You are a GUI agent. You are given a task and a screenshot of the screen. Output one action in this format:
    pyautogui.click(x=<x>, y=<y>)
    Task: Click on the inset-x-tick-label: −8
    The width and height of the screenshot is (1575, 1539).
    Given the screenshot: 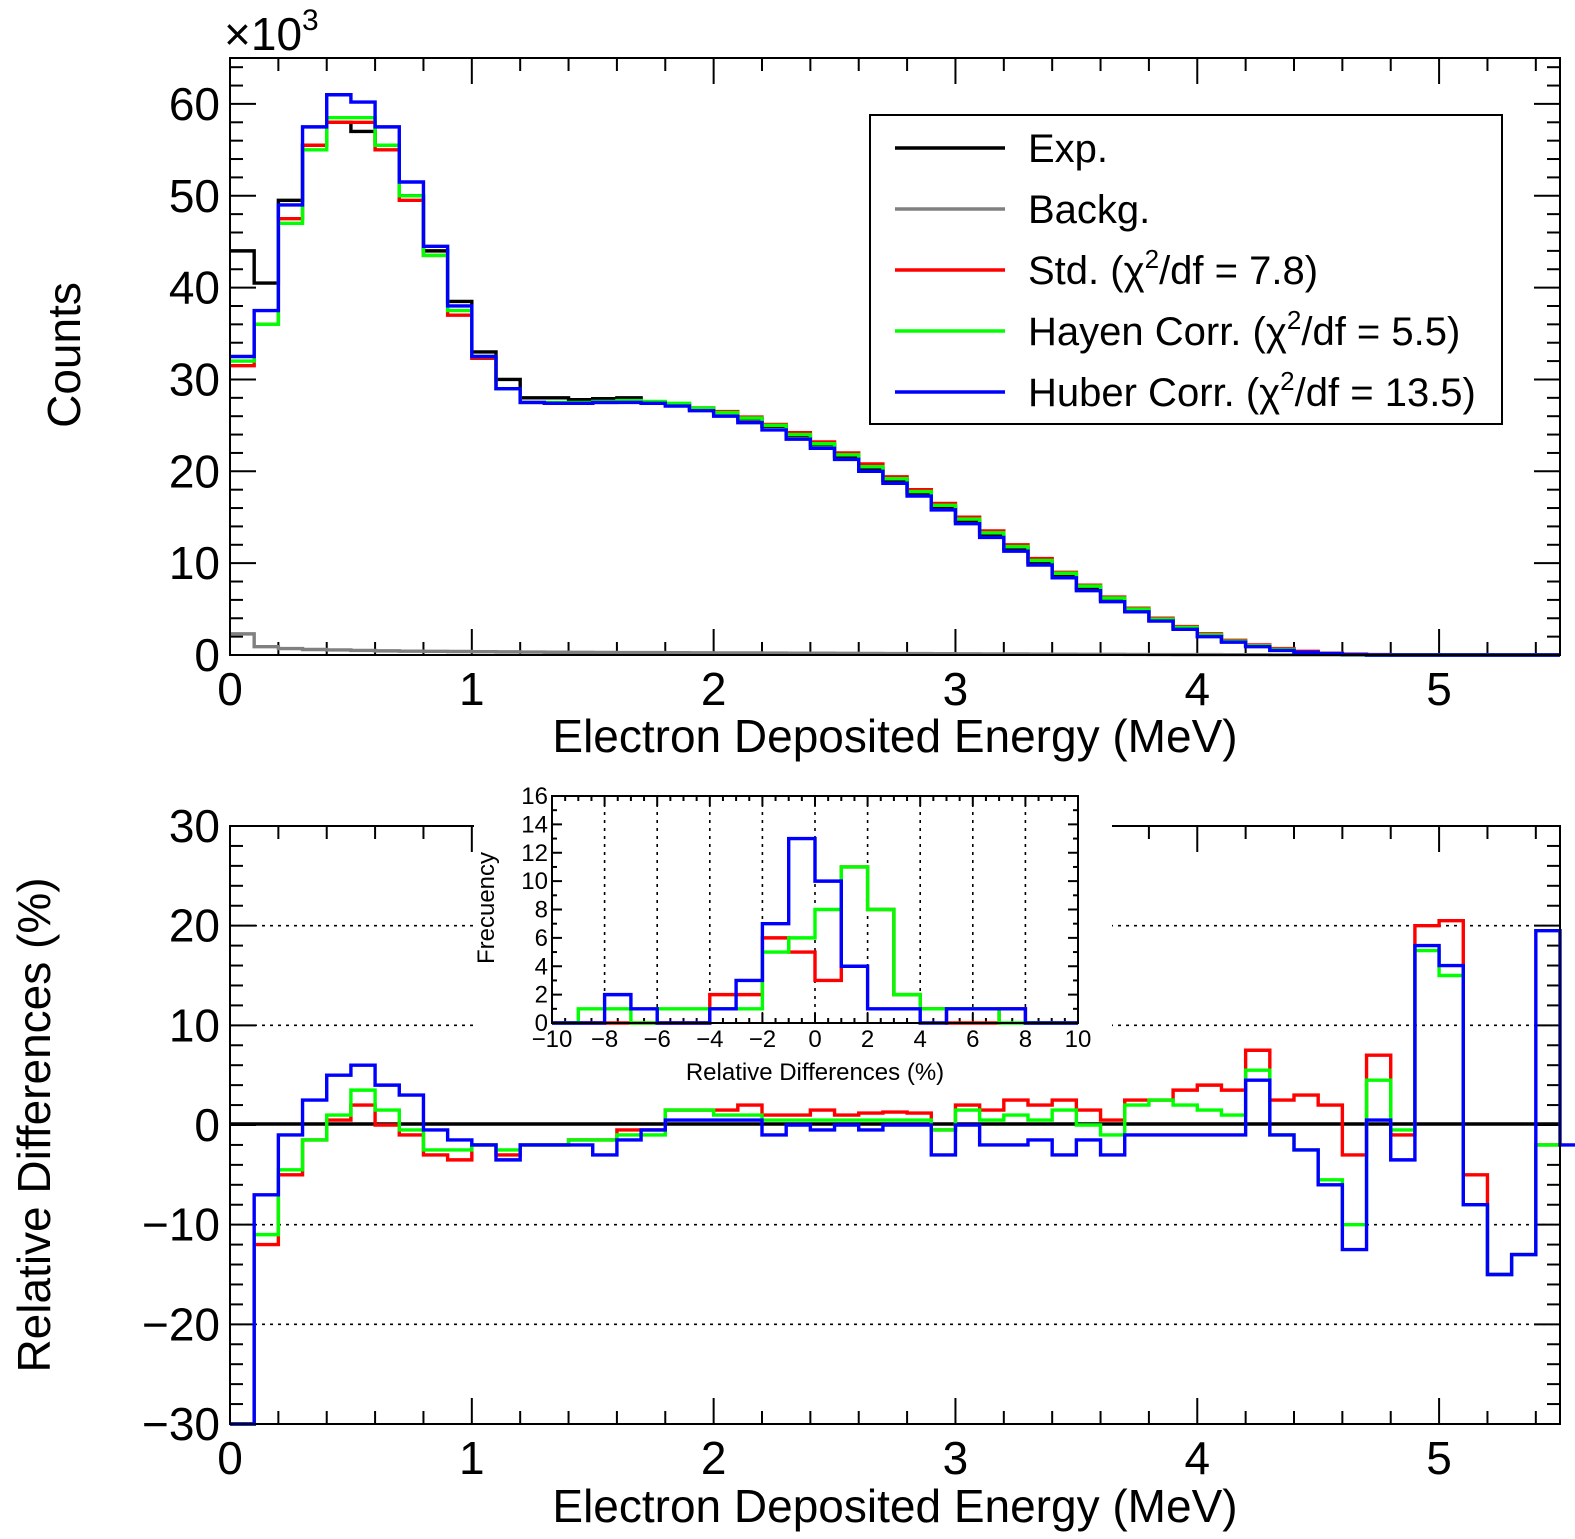 What is the action you would take?
    pyautogui.click(x=604, y=1039)
    